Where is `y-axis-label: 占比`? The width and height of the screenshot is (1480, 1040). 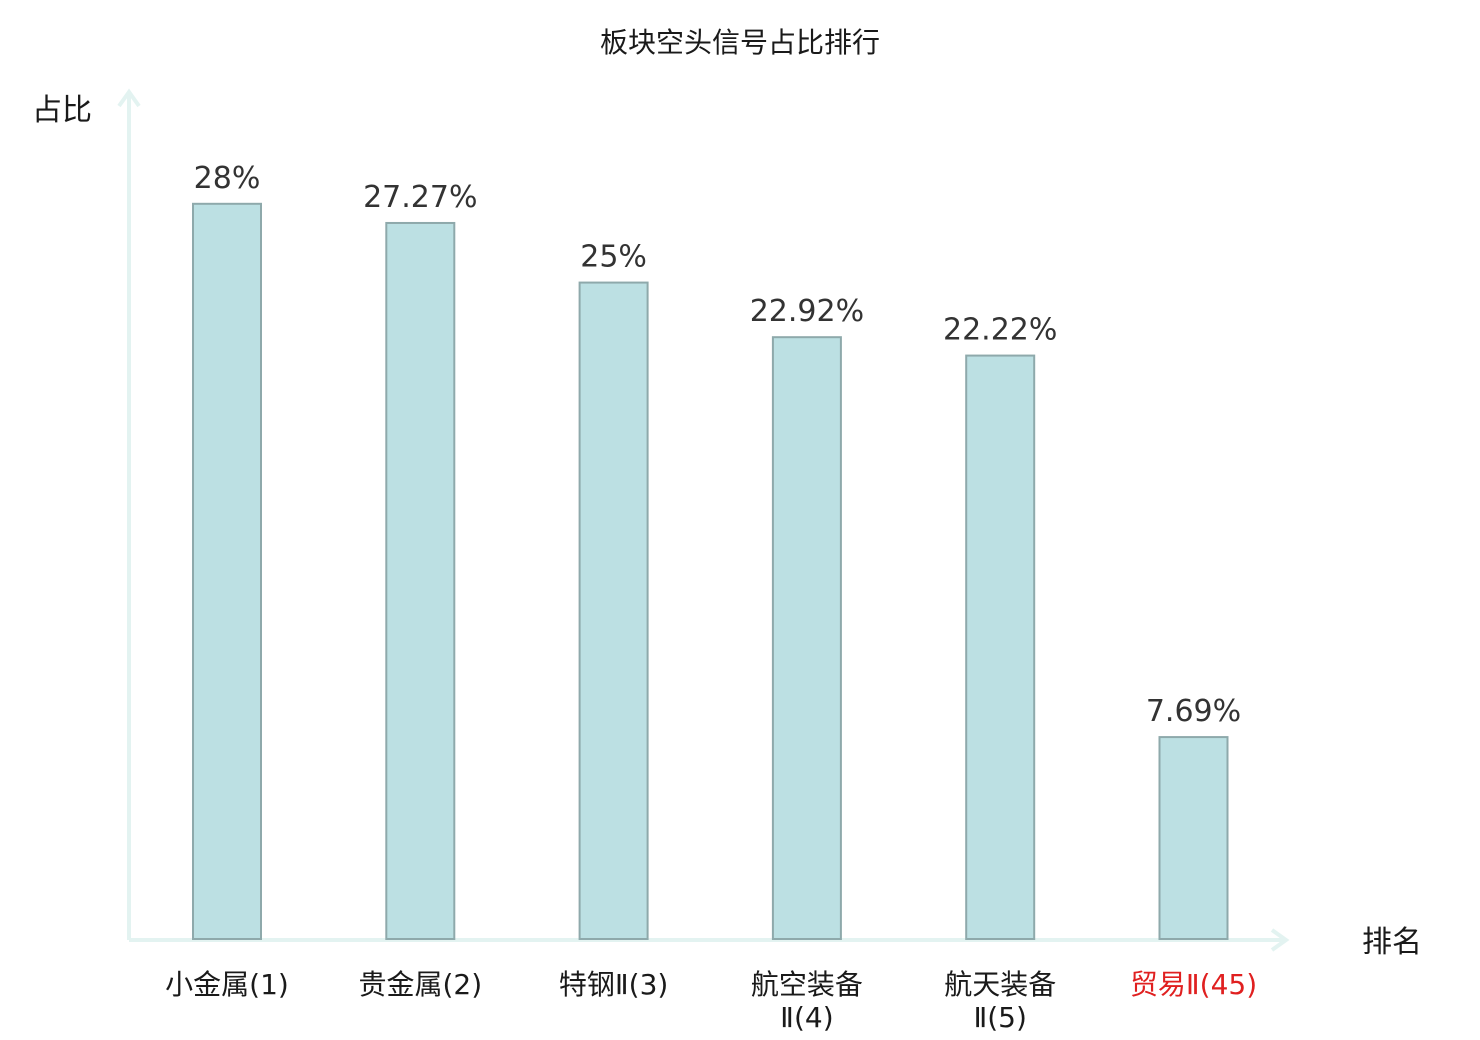
y-axis-label: 占比 is located at coordinates (62, 110).